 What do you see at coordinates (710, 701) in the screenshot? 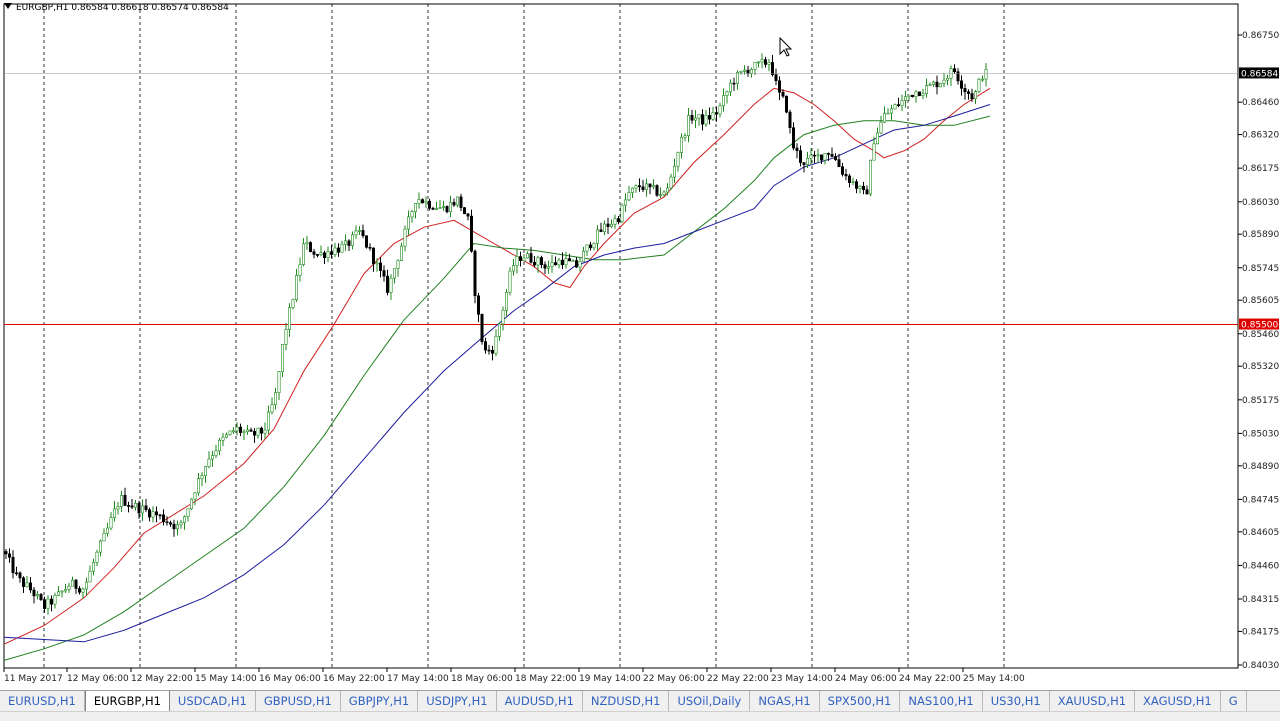
I see `chart-tab: USOil,Daily` at bounding box center [710, 701].